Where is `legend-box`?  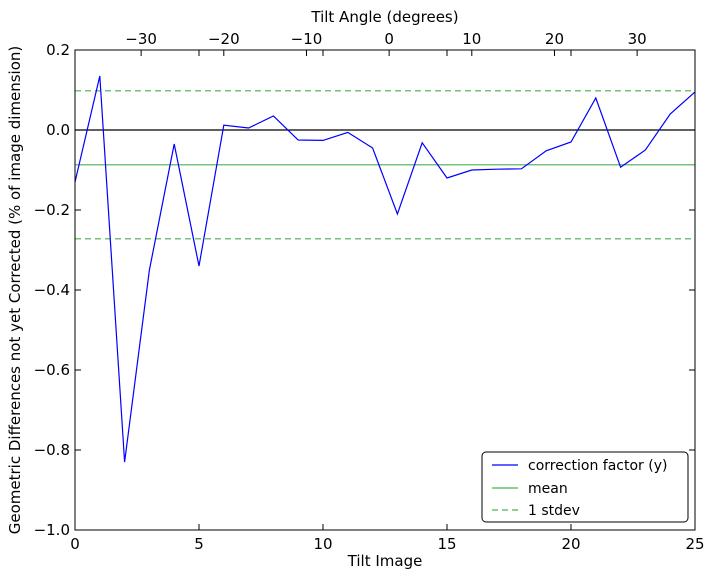 legend-box is located at coordinates (585, 487).